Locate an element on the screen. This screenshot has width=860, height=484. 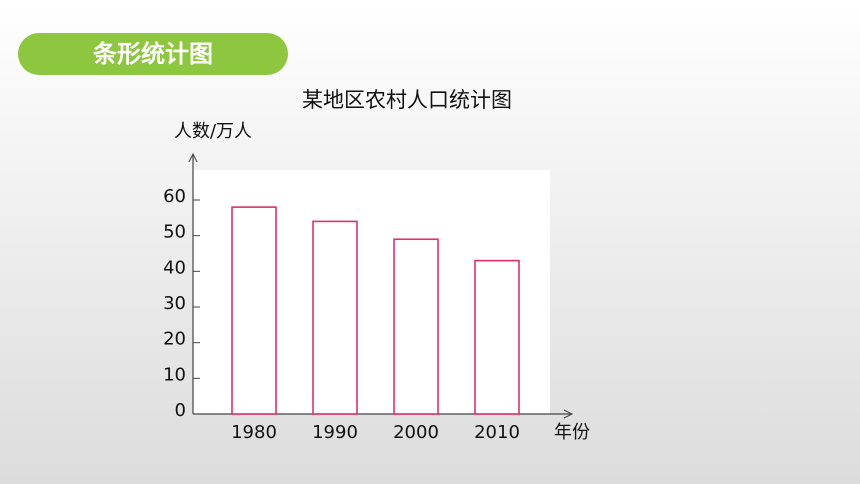
y-axis-label: 人数/万人 is located at coordinates (213, 131).